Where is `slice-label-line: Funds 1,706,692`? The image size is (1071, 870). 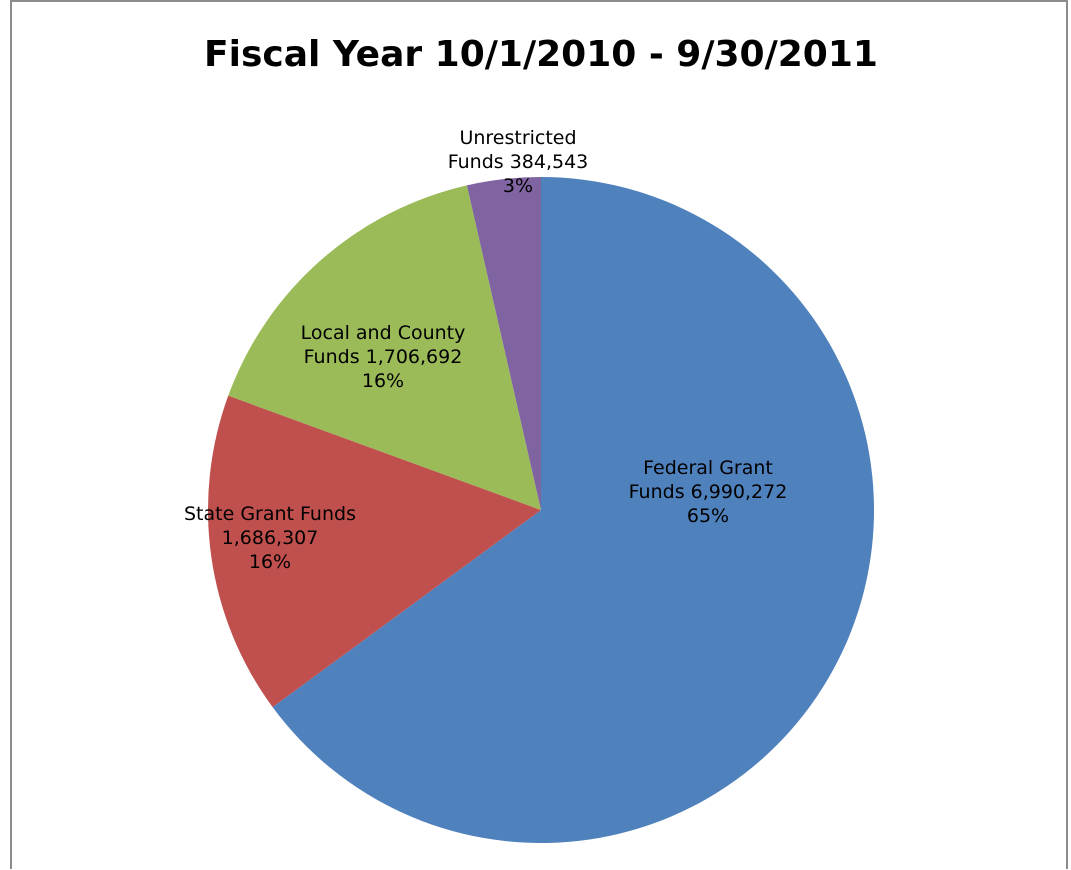 slice-label-line: Funds 1,706,692 is located at coordinates (383, 357).